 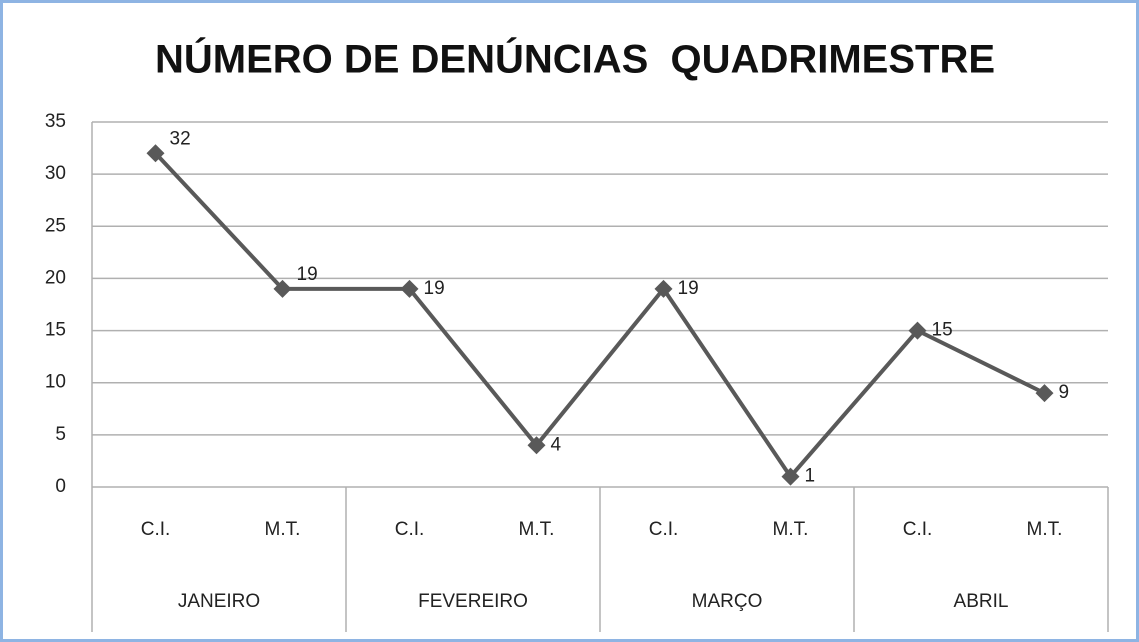 What do you see at coordinates (55, 173) in the screenshot?
I see `y-tick-label: 30` at bounding box center [55, 173].